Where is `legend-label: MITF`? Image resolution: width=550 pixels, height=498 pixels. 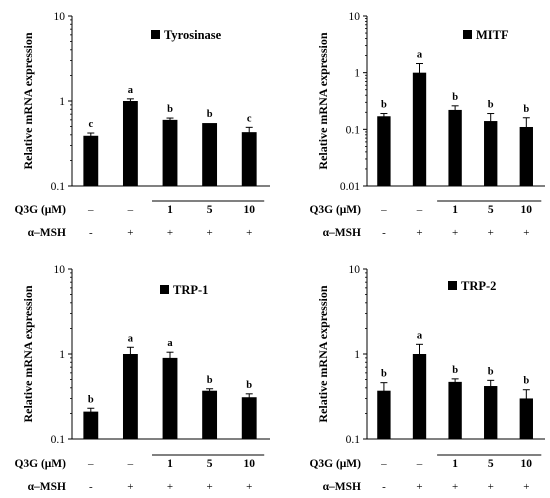
legend-label: MITF is located at coordinates (492, 35).